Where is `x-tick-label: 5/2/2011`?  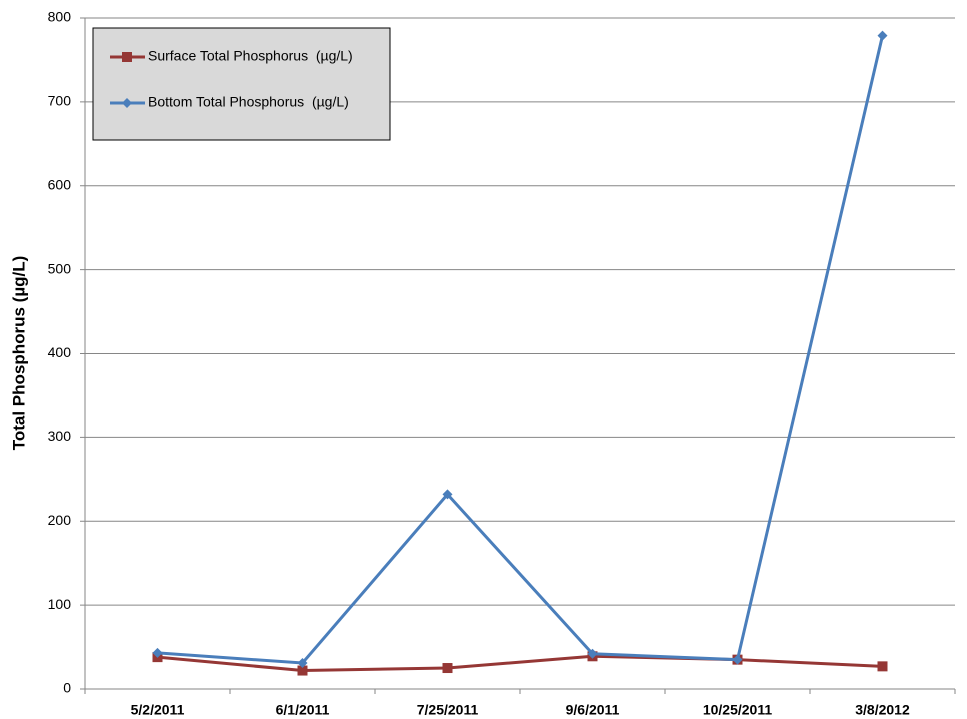
x-tick-label: 5/2/2011 is located at coordinates (158, 710).